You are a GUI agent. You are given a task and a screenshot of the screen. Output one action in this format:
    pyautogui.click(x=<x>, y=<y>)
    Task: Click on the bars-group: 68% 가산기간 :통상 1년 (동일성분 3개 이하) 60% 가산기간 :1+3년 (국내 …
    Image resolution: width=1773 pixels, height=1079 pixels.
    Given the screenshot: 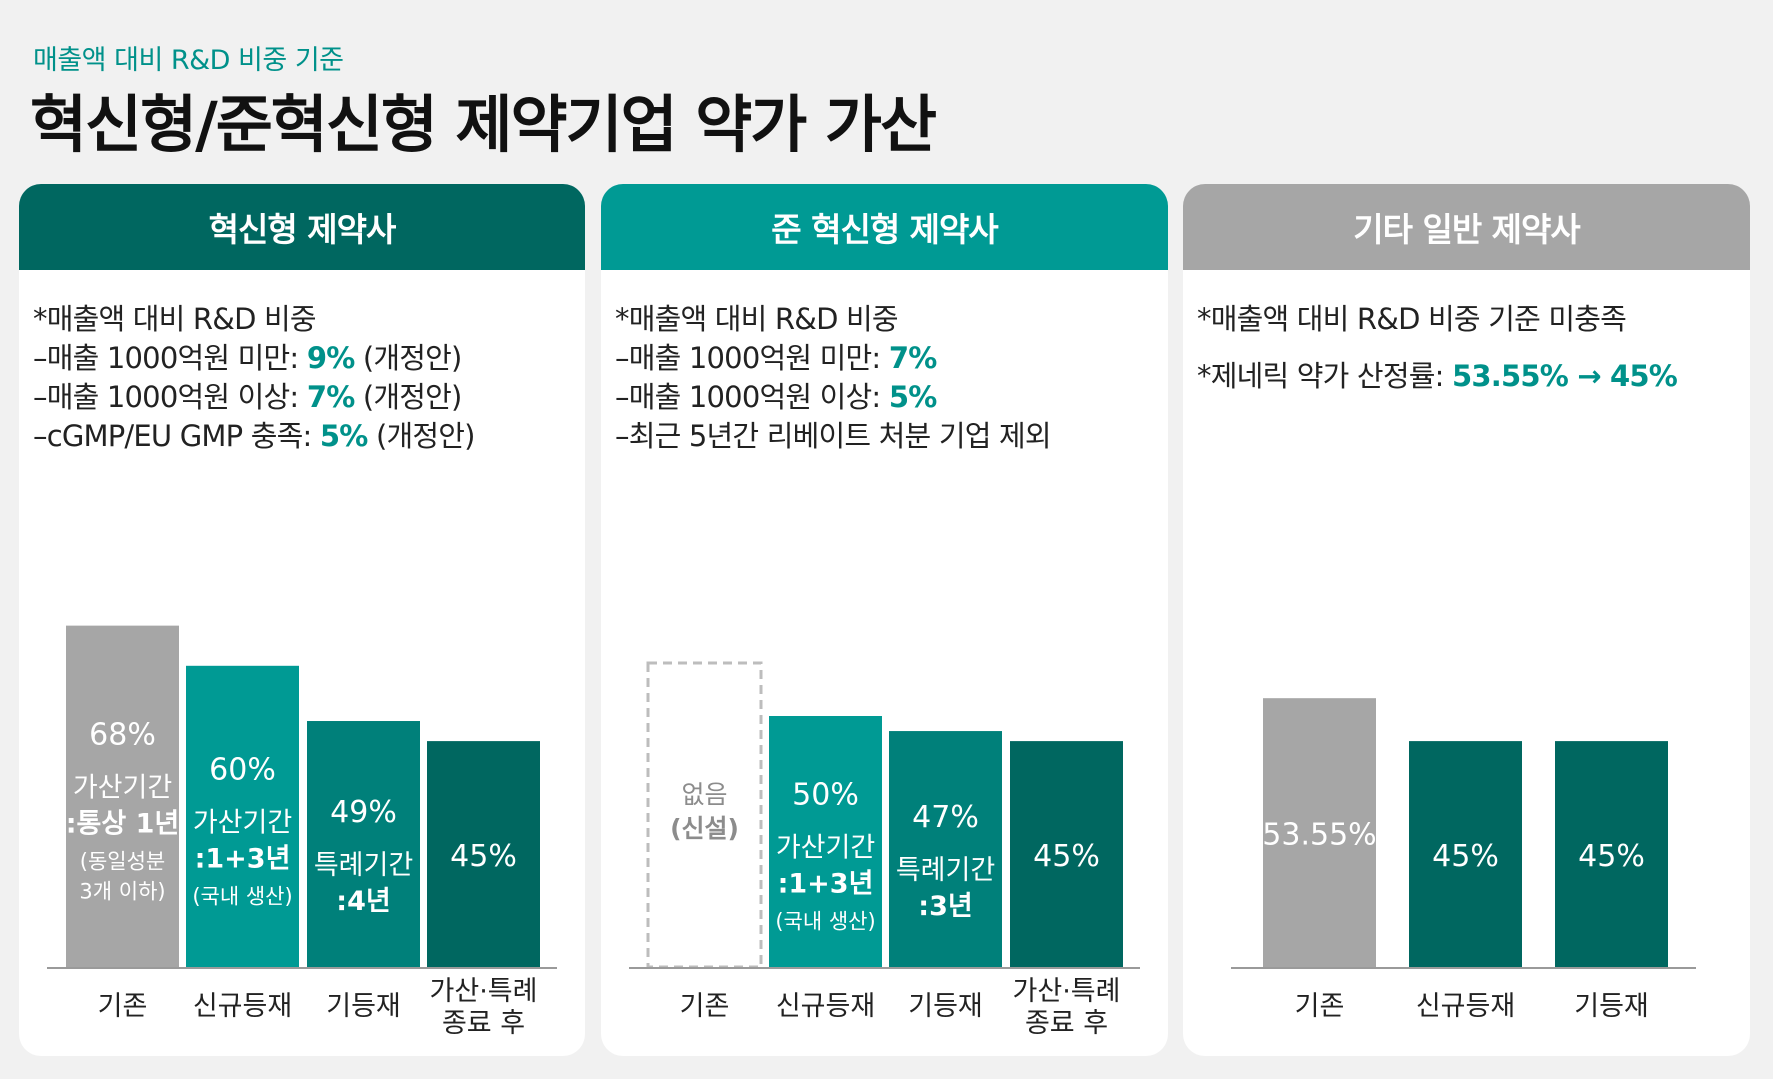 What is the action you would take?
    pyautogui.click(x=303, y=796)
    